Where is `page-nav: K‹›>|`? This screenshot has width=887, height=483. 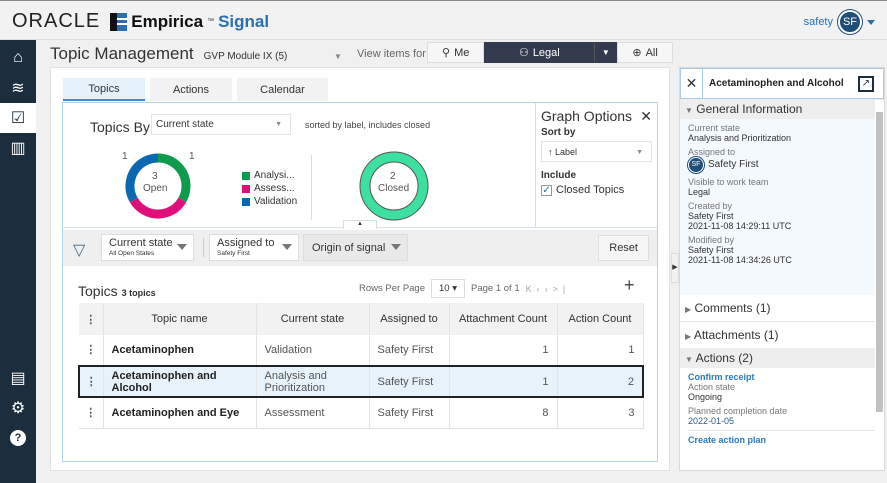
page-nav: K‹›>| is located at coordinates (548, 288).